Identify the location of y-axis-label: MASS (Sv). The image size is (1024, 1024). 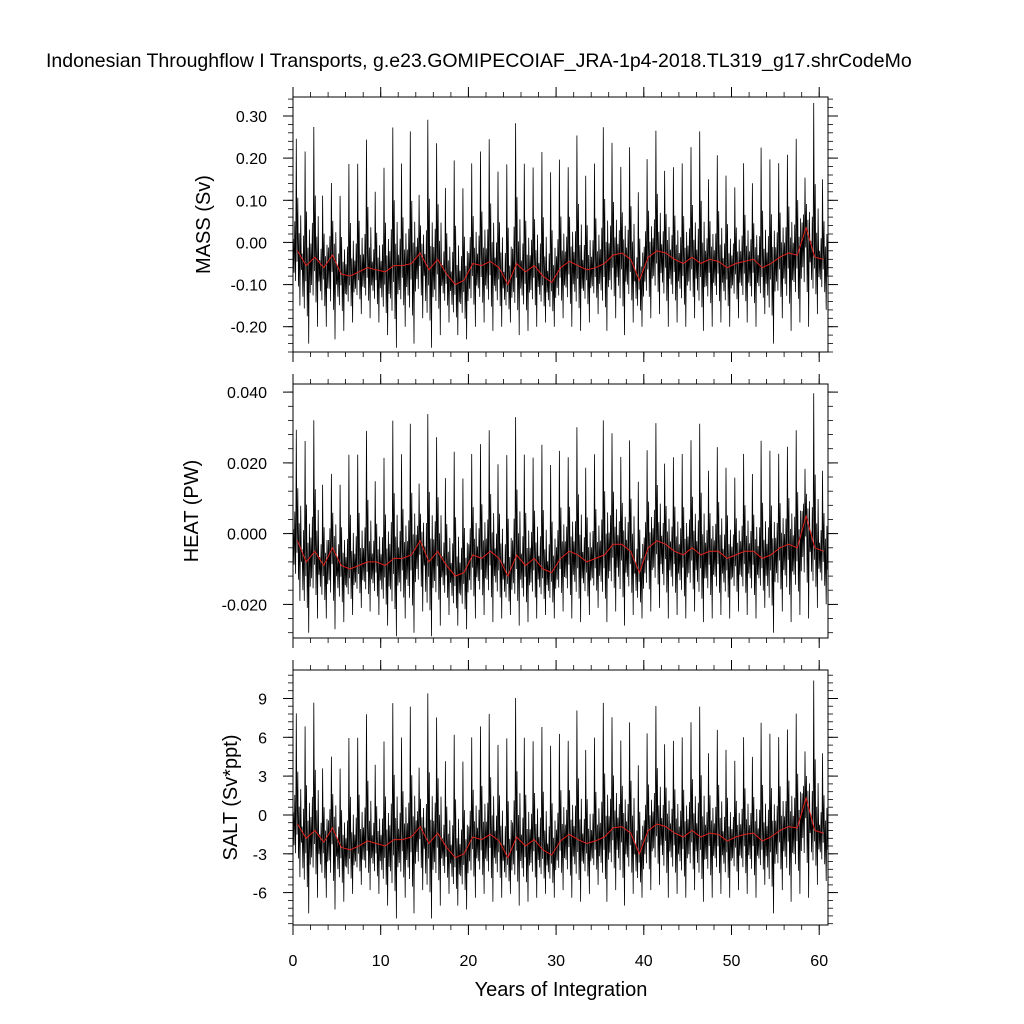
(204, 224).